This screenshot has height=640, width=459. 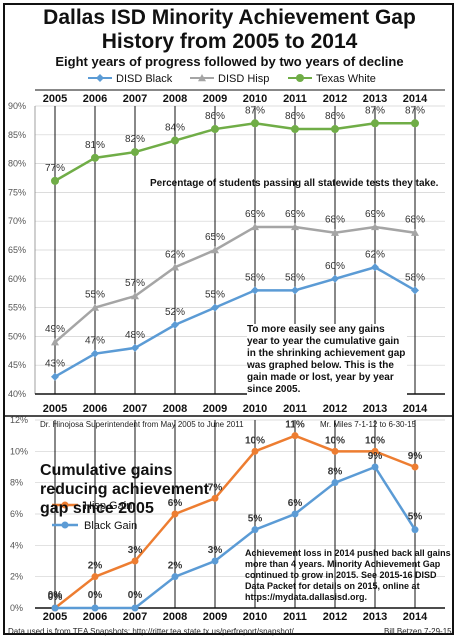 I want to click on top-data-label-2-3: 84%, so click(x=175, y=128).